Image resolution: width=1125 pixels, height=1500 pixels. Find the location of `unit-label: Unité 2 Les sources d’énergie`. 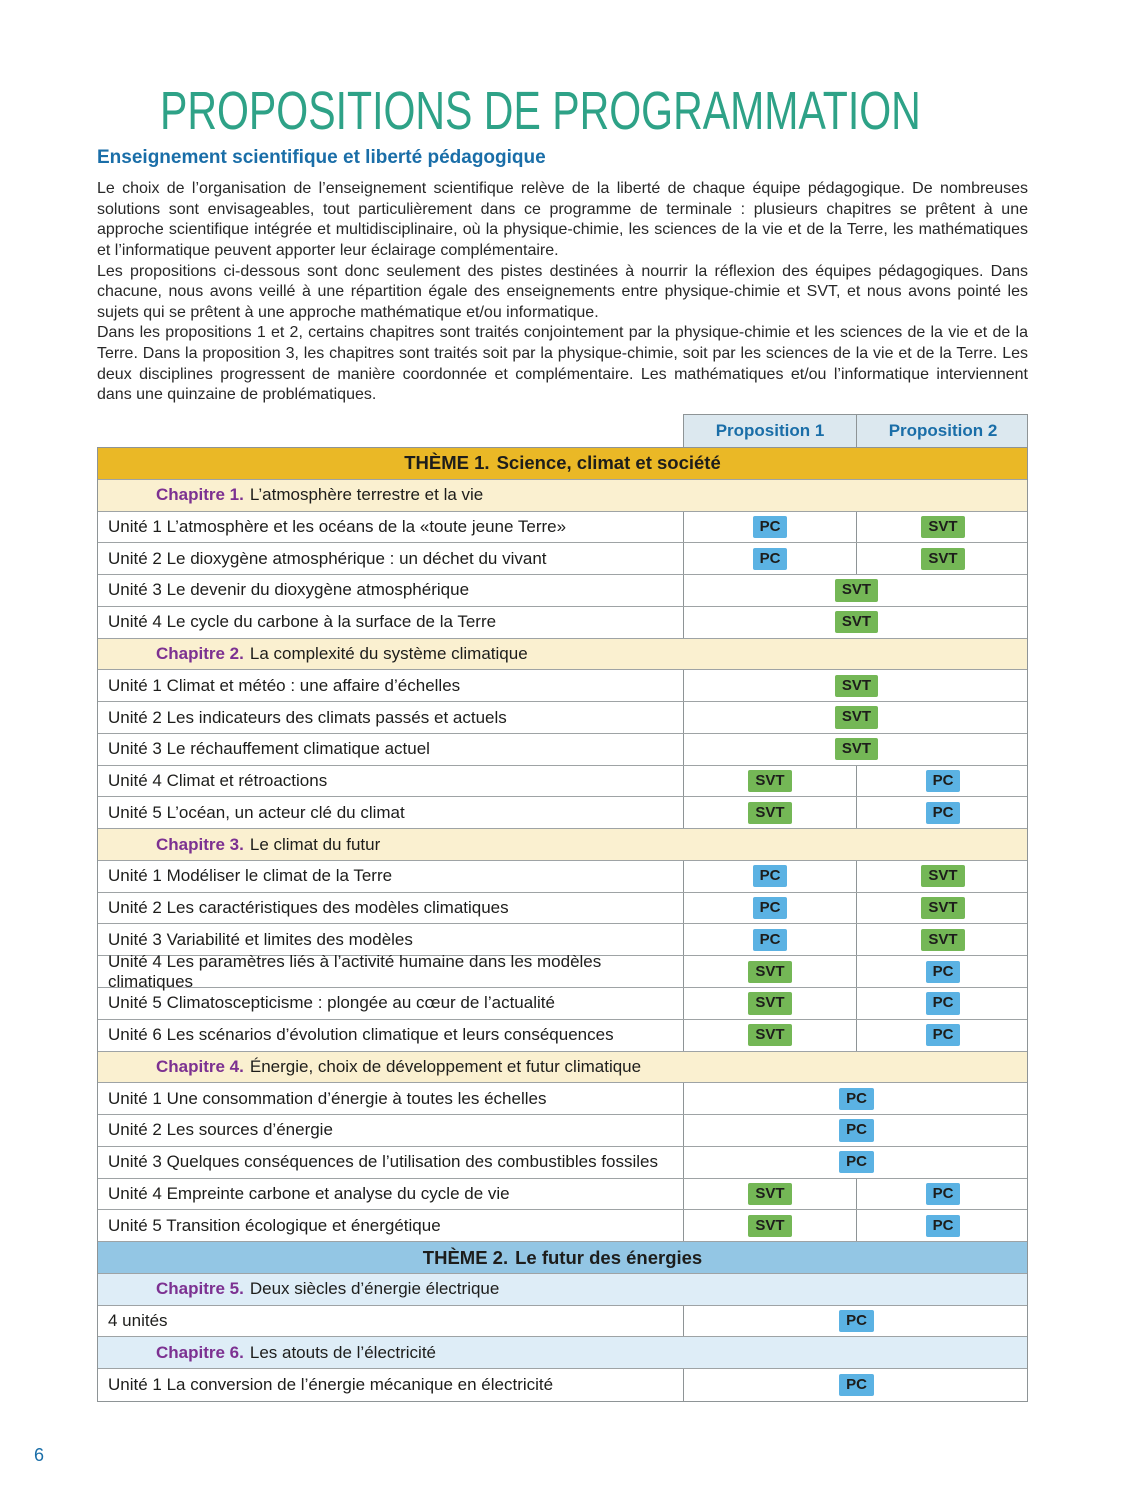

unit-label: Unité 2 Les sources d’énergie is located at coordinates (391, 1130).